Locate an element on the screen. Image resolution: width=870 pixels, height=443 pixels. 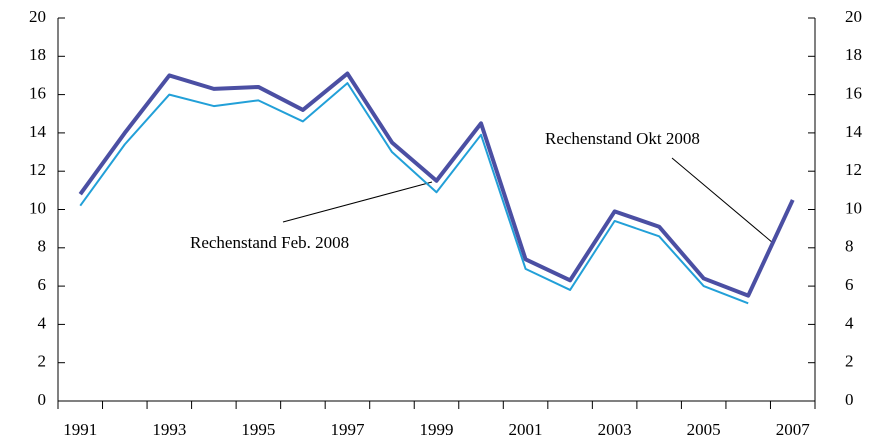
y-tick-label: 18 is located at coordinates (37, 54).